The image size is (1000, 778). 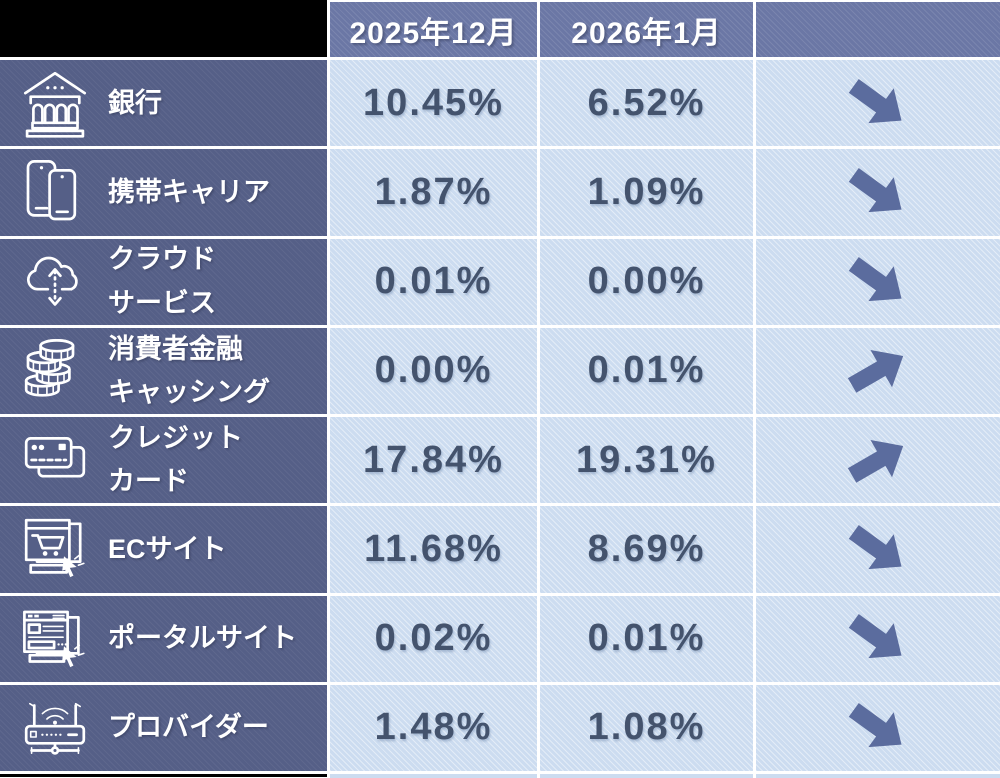 I want to click on router-icon, so click(x=55, y=728).